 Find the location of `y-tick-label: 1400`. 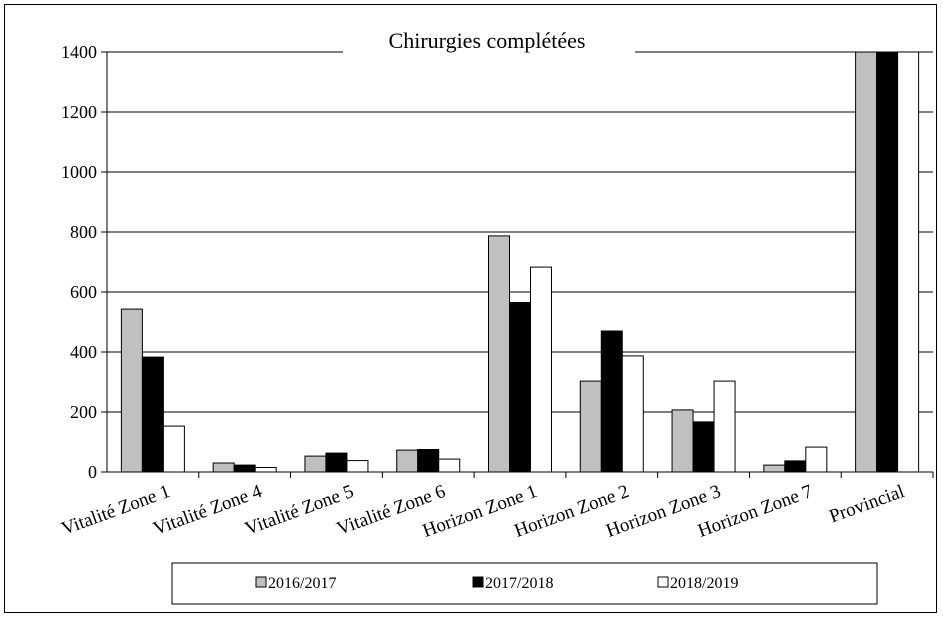

y-tick-label: 1400 is located at coordinates (79, 52).